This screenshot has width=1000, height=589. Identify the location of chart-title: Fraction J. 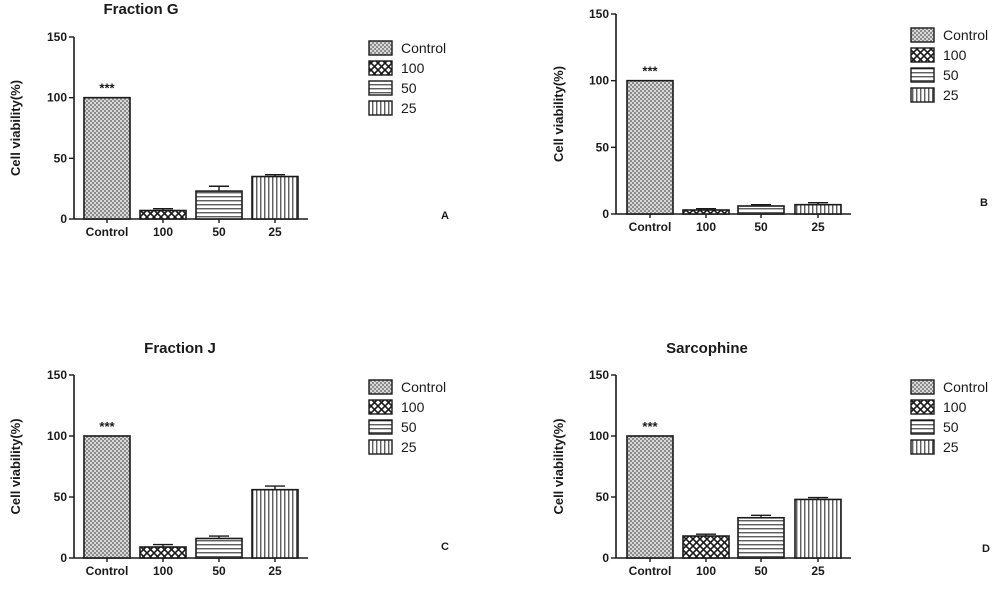
(180, 348).